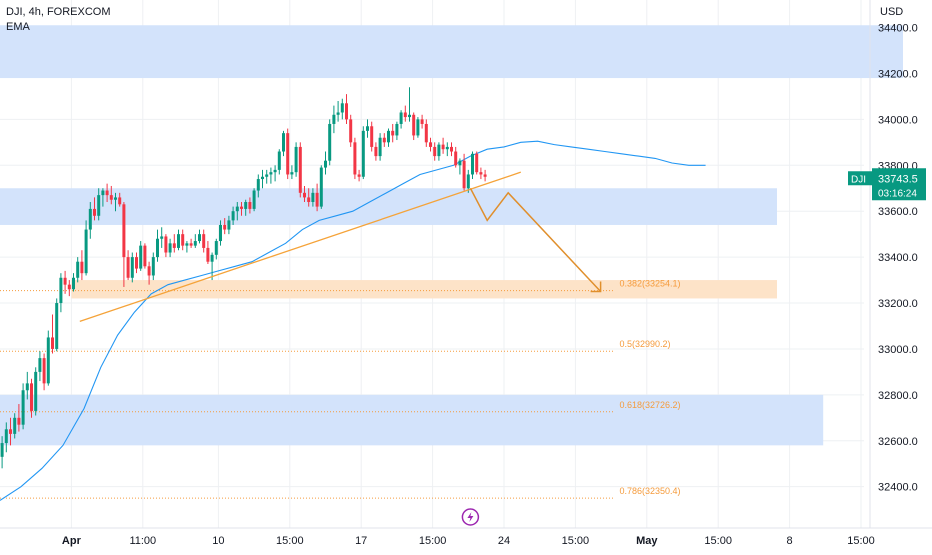 The image size is (932, 555). Describe the element at coordinates (897, 193) in the screenshot. I see `countdown-label: 03:16:24` at that location.